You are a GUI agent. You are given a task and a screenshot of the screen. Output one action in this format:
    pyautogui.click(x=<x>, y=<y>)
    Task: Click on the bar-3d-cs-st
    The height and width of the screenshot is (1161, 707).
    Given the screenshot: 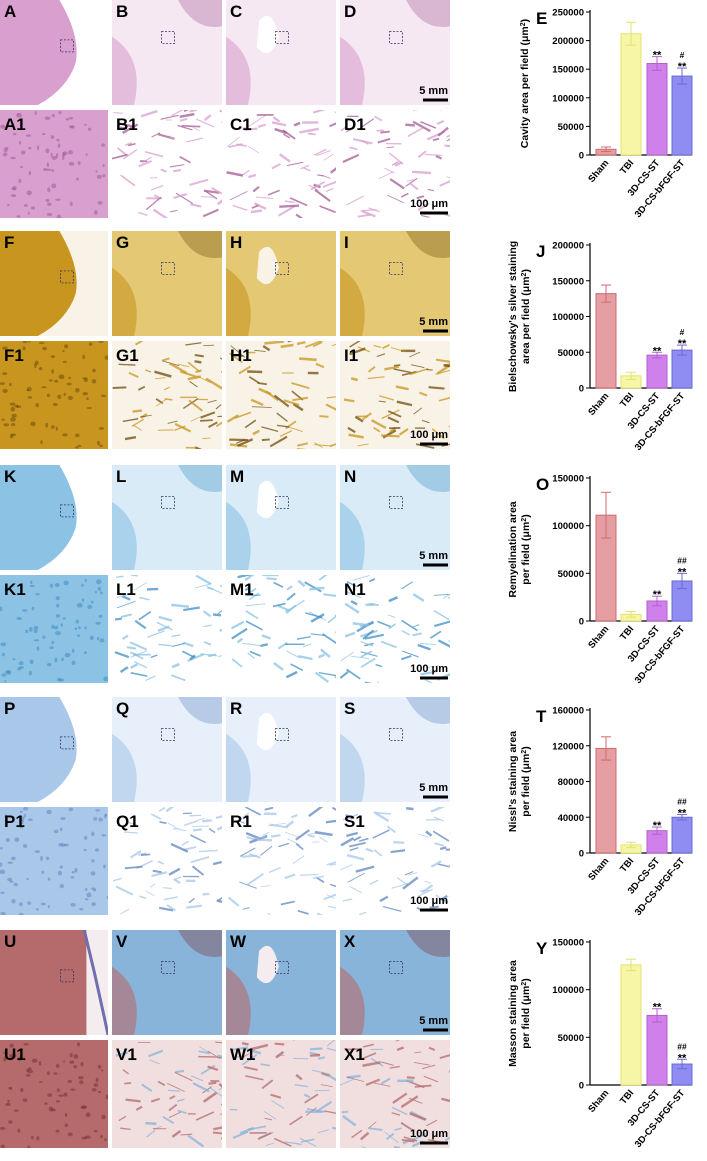 What is the action you would take?
    pyautogui.click(x=657, y=371)
    